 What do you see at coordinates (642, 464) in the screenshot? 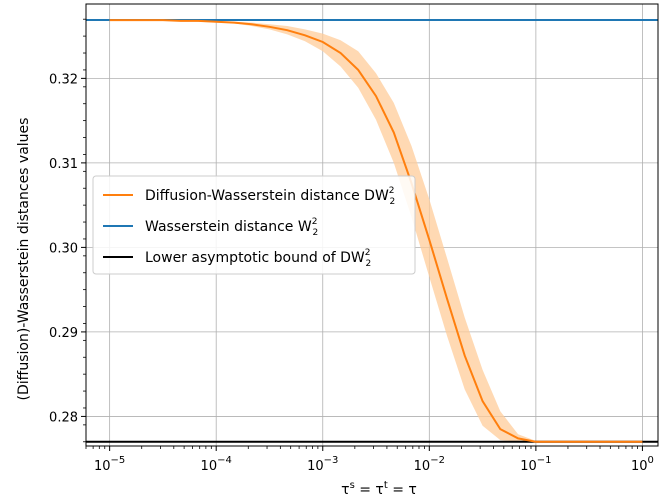
I see `x-tick-label: 10⁰` at bounding box center [642, 464].